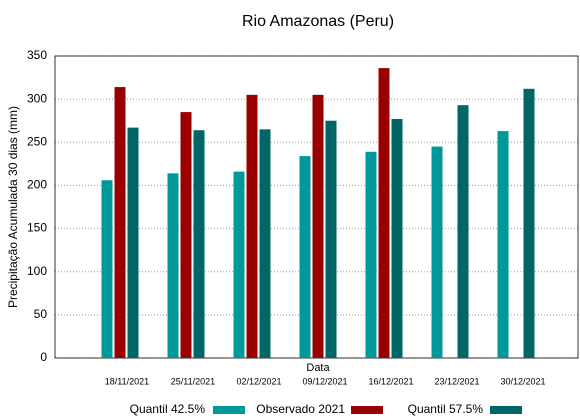  Describe the element at coordinates (127, 381) in the screenshot. I see `x-tick-label: 18/11/2021` at that location.